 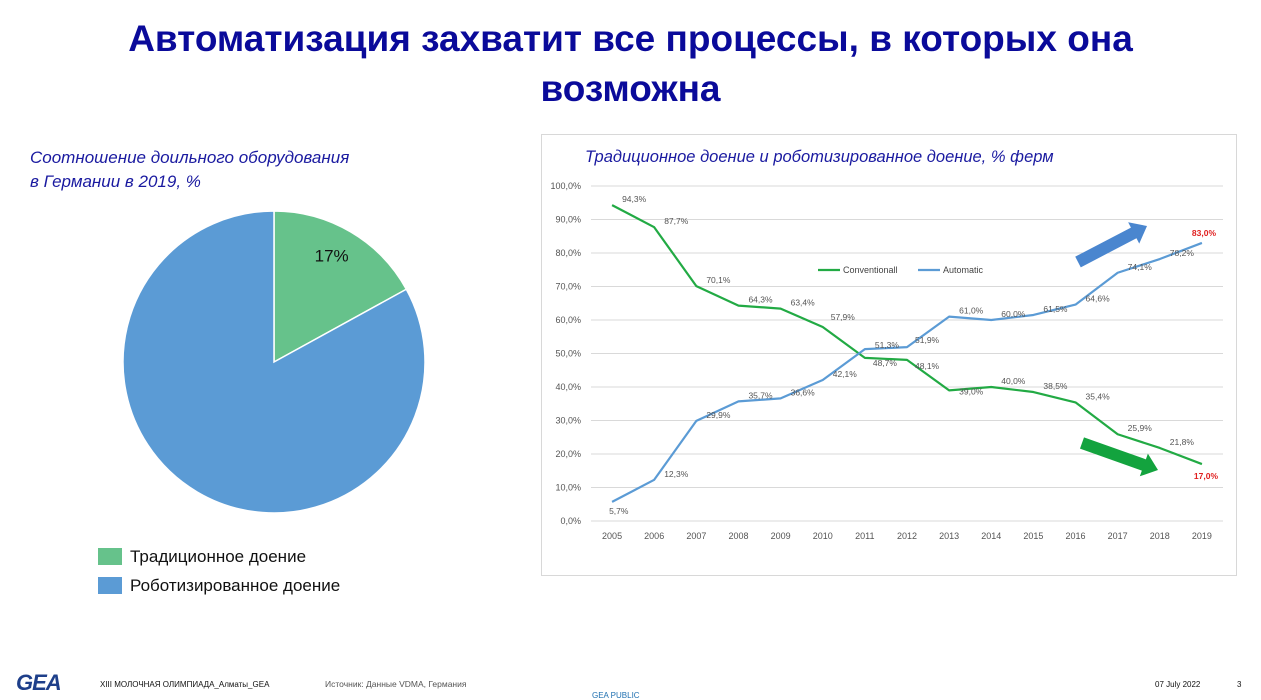 What do you see at coordinates (619, 511) in the screenshot?
I see `data-label-automatic: 5,7%` at bounding box center [619, 511].